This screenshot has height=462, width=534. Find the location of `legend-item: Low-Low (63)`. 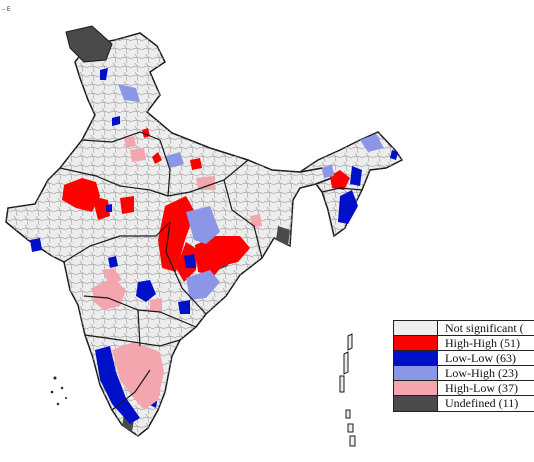

legend-item: Low-Low (63) is located at coordinates (464, 358).